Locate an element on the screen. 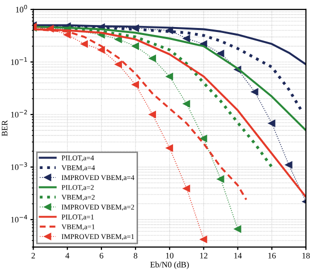 This screenshot has width=317, height=270. x-tick-label: 6 is located at coordinates (102, 255).